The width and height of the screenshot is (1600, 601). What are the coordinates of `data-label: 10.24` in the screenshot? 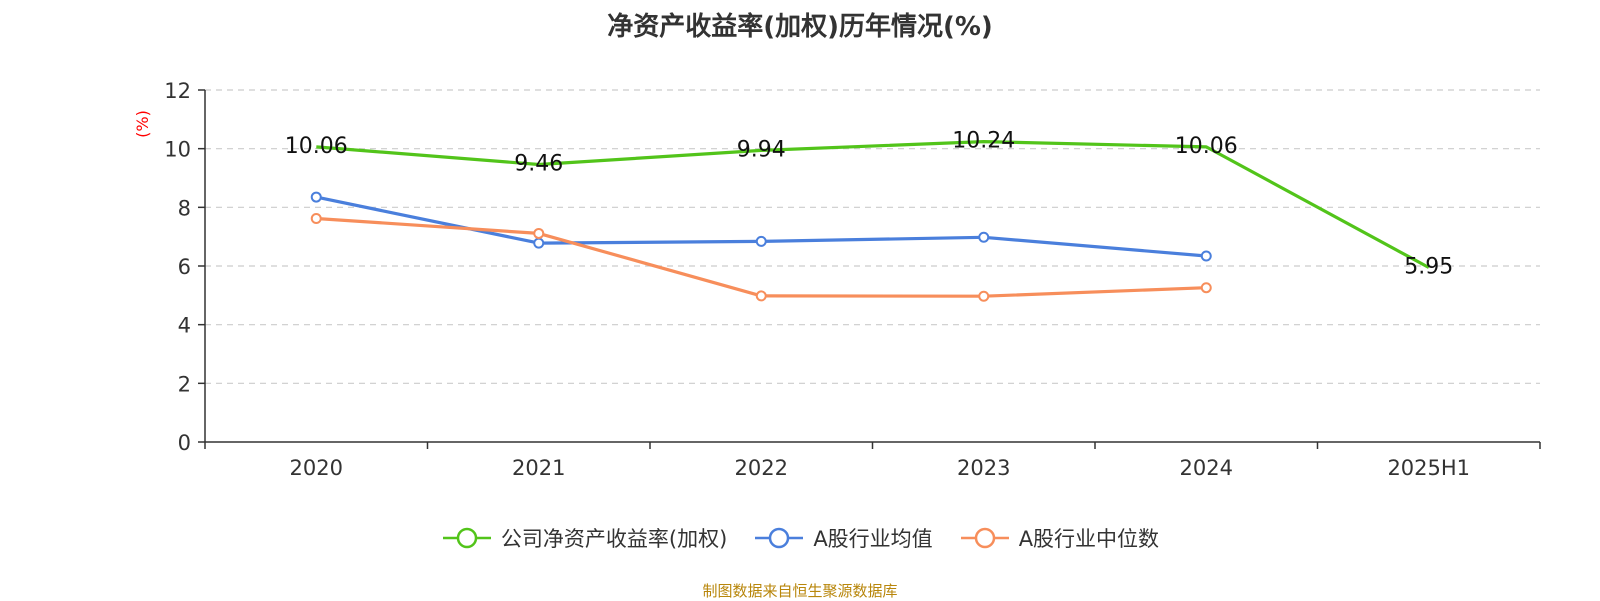 It's located at (983, 141).